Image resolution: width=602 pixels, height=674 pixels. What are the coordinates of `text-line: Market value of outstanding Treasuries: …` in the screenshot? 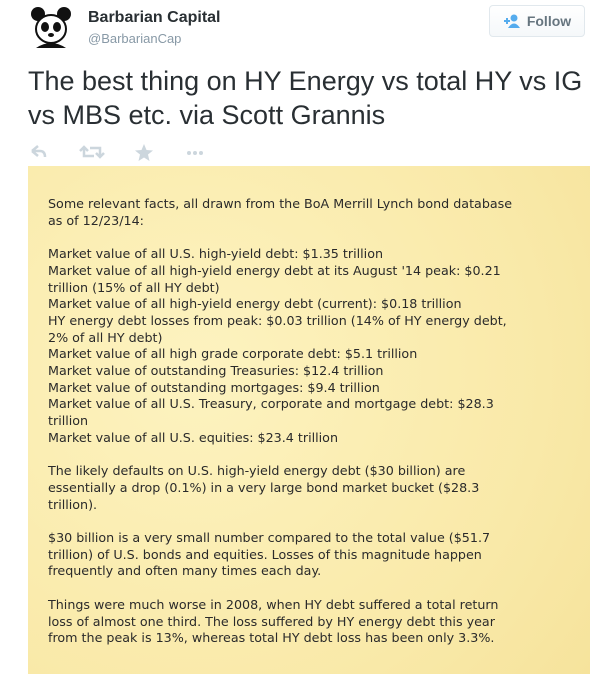 It's located at (216, 371).